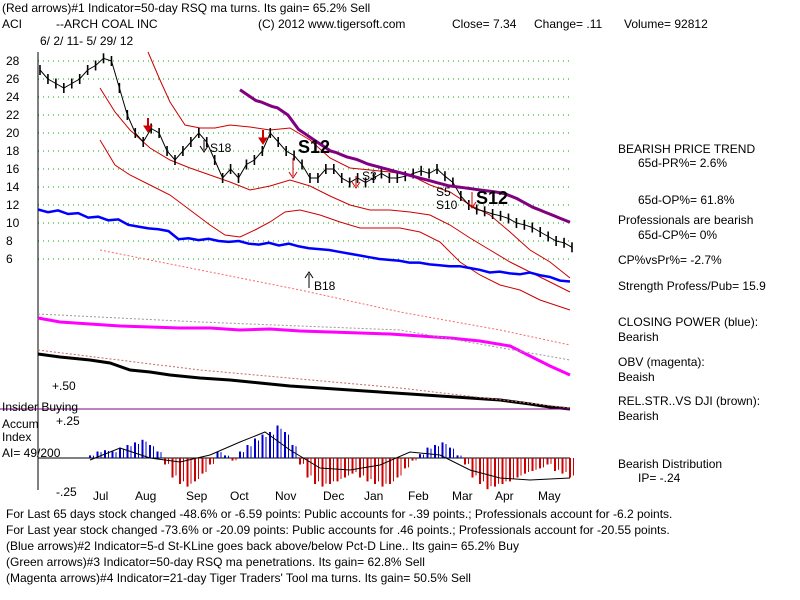  I want to click on y-tick-label: 28, so click(13, 61).